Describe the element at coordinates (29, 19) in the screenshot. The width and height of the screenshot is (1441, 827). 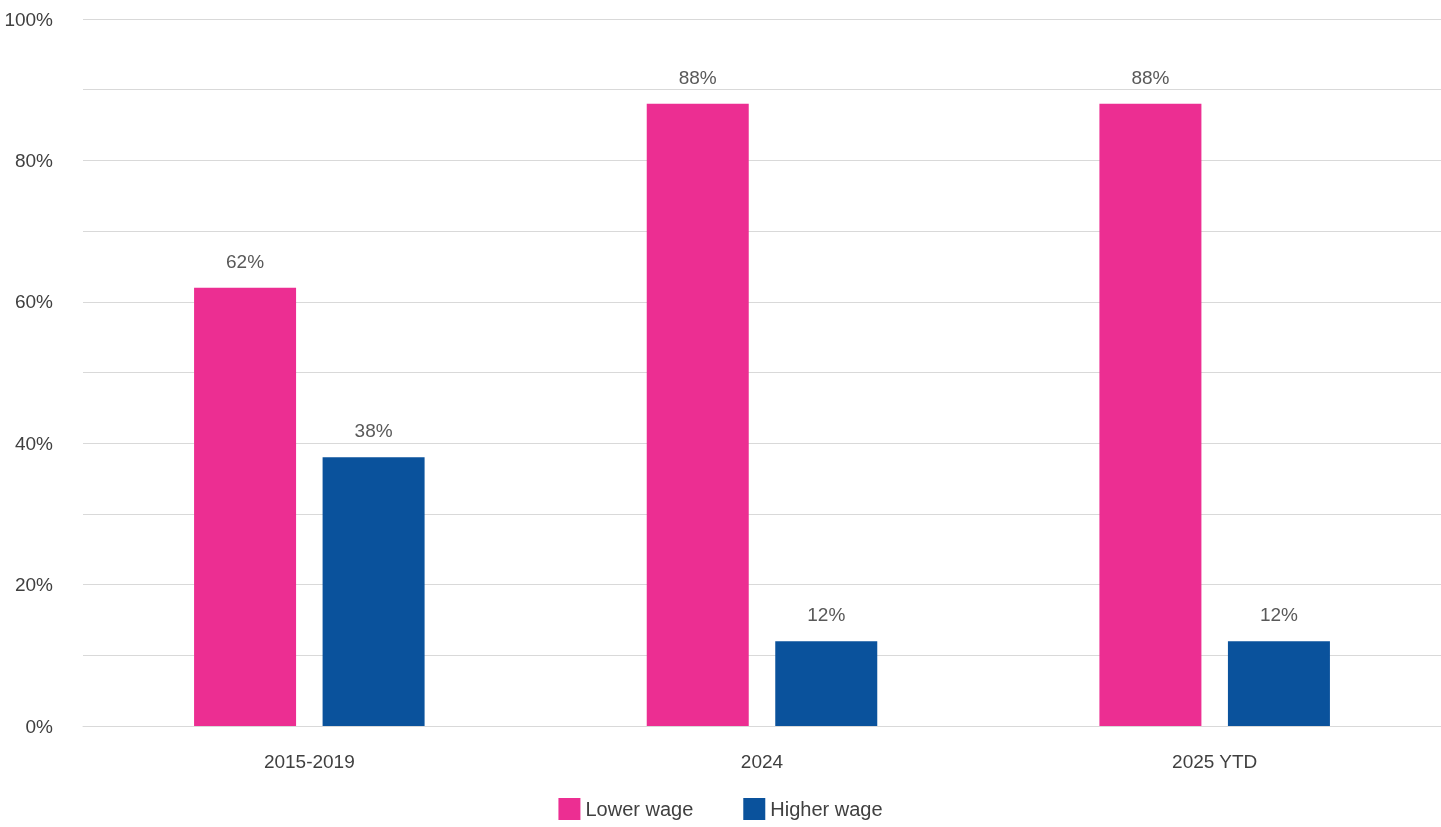
I see `y-tick-label: 100%` at that location.